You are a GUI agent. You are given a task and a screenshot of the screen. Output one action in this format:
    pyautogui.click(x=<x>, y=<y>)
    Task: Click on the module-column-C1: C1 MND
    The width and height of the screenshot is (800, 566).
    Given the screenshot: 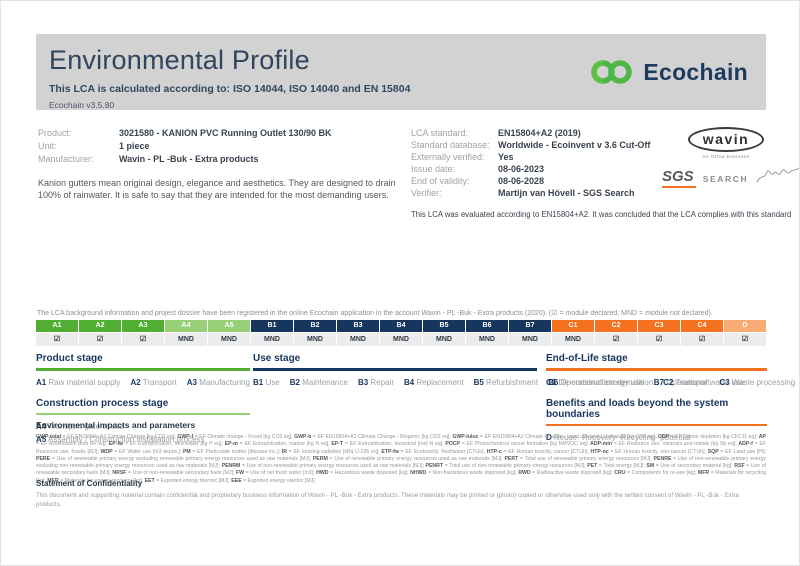 What is the action you would take?
    pyautogui.click(x=573, y=333)
    